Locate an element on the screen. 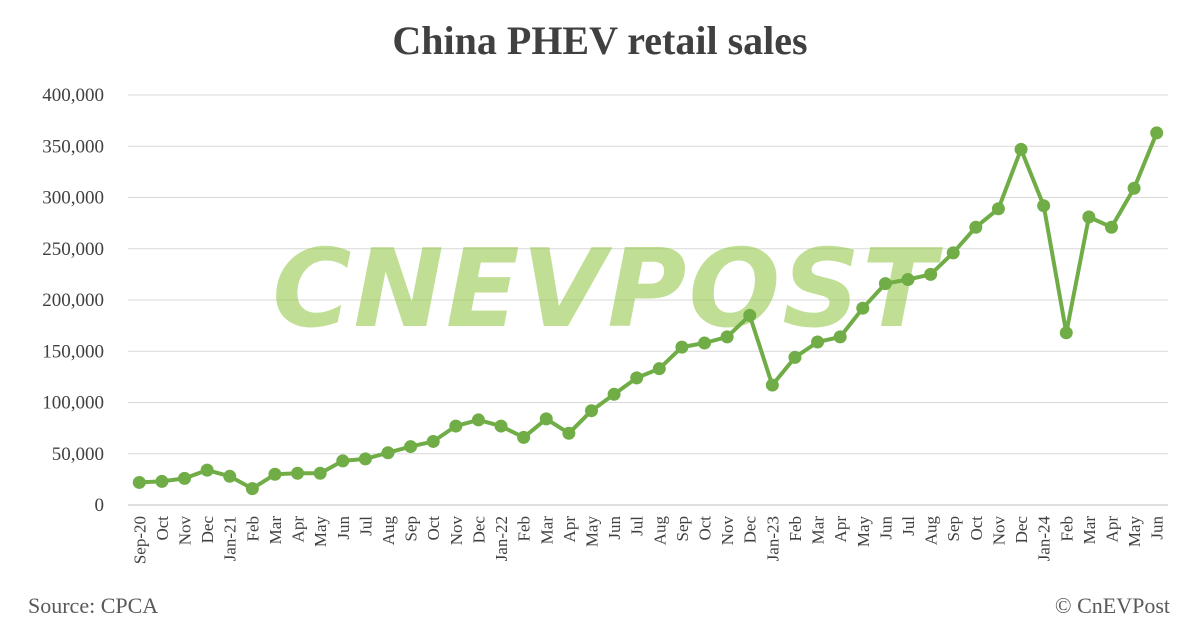 The height and width of the screenshot is (628, 1200). source-note: Source: CPCA is located at coordinates (93, 605).